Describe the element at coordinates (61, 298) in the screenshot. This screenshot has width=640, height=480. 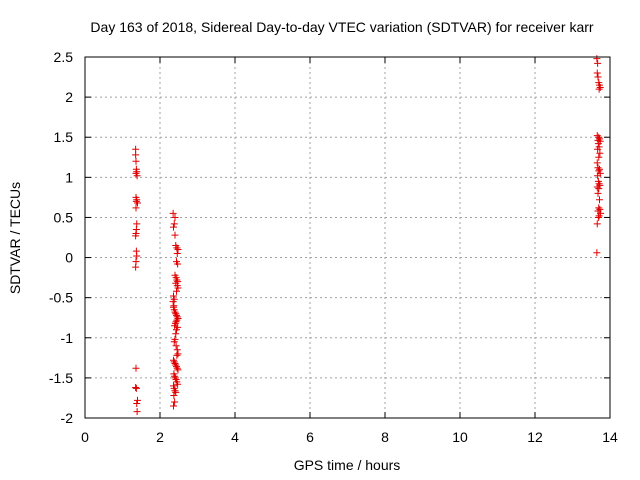
I see `y-tick-label: -0.5` at that location.